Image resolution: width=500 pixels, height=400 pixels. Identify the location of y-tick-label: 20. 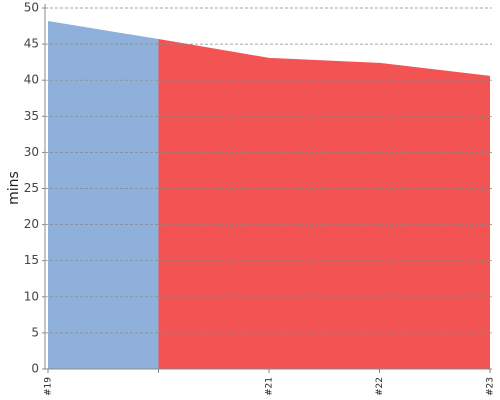
(31, 224).